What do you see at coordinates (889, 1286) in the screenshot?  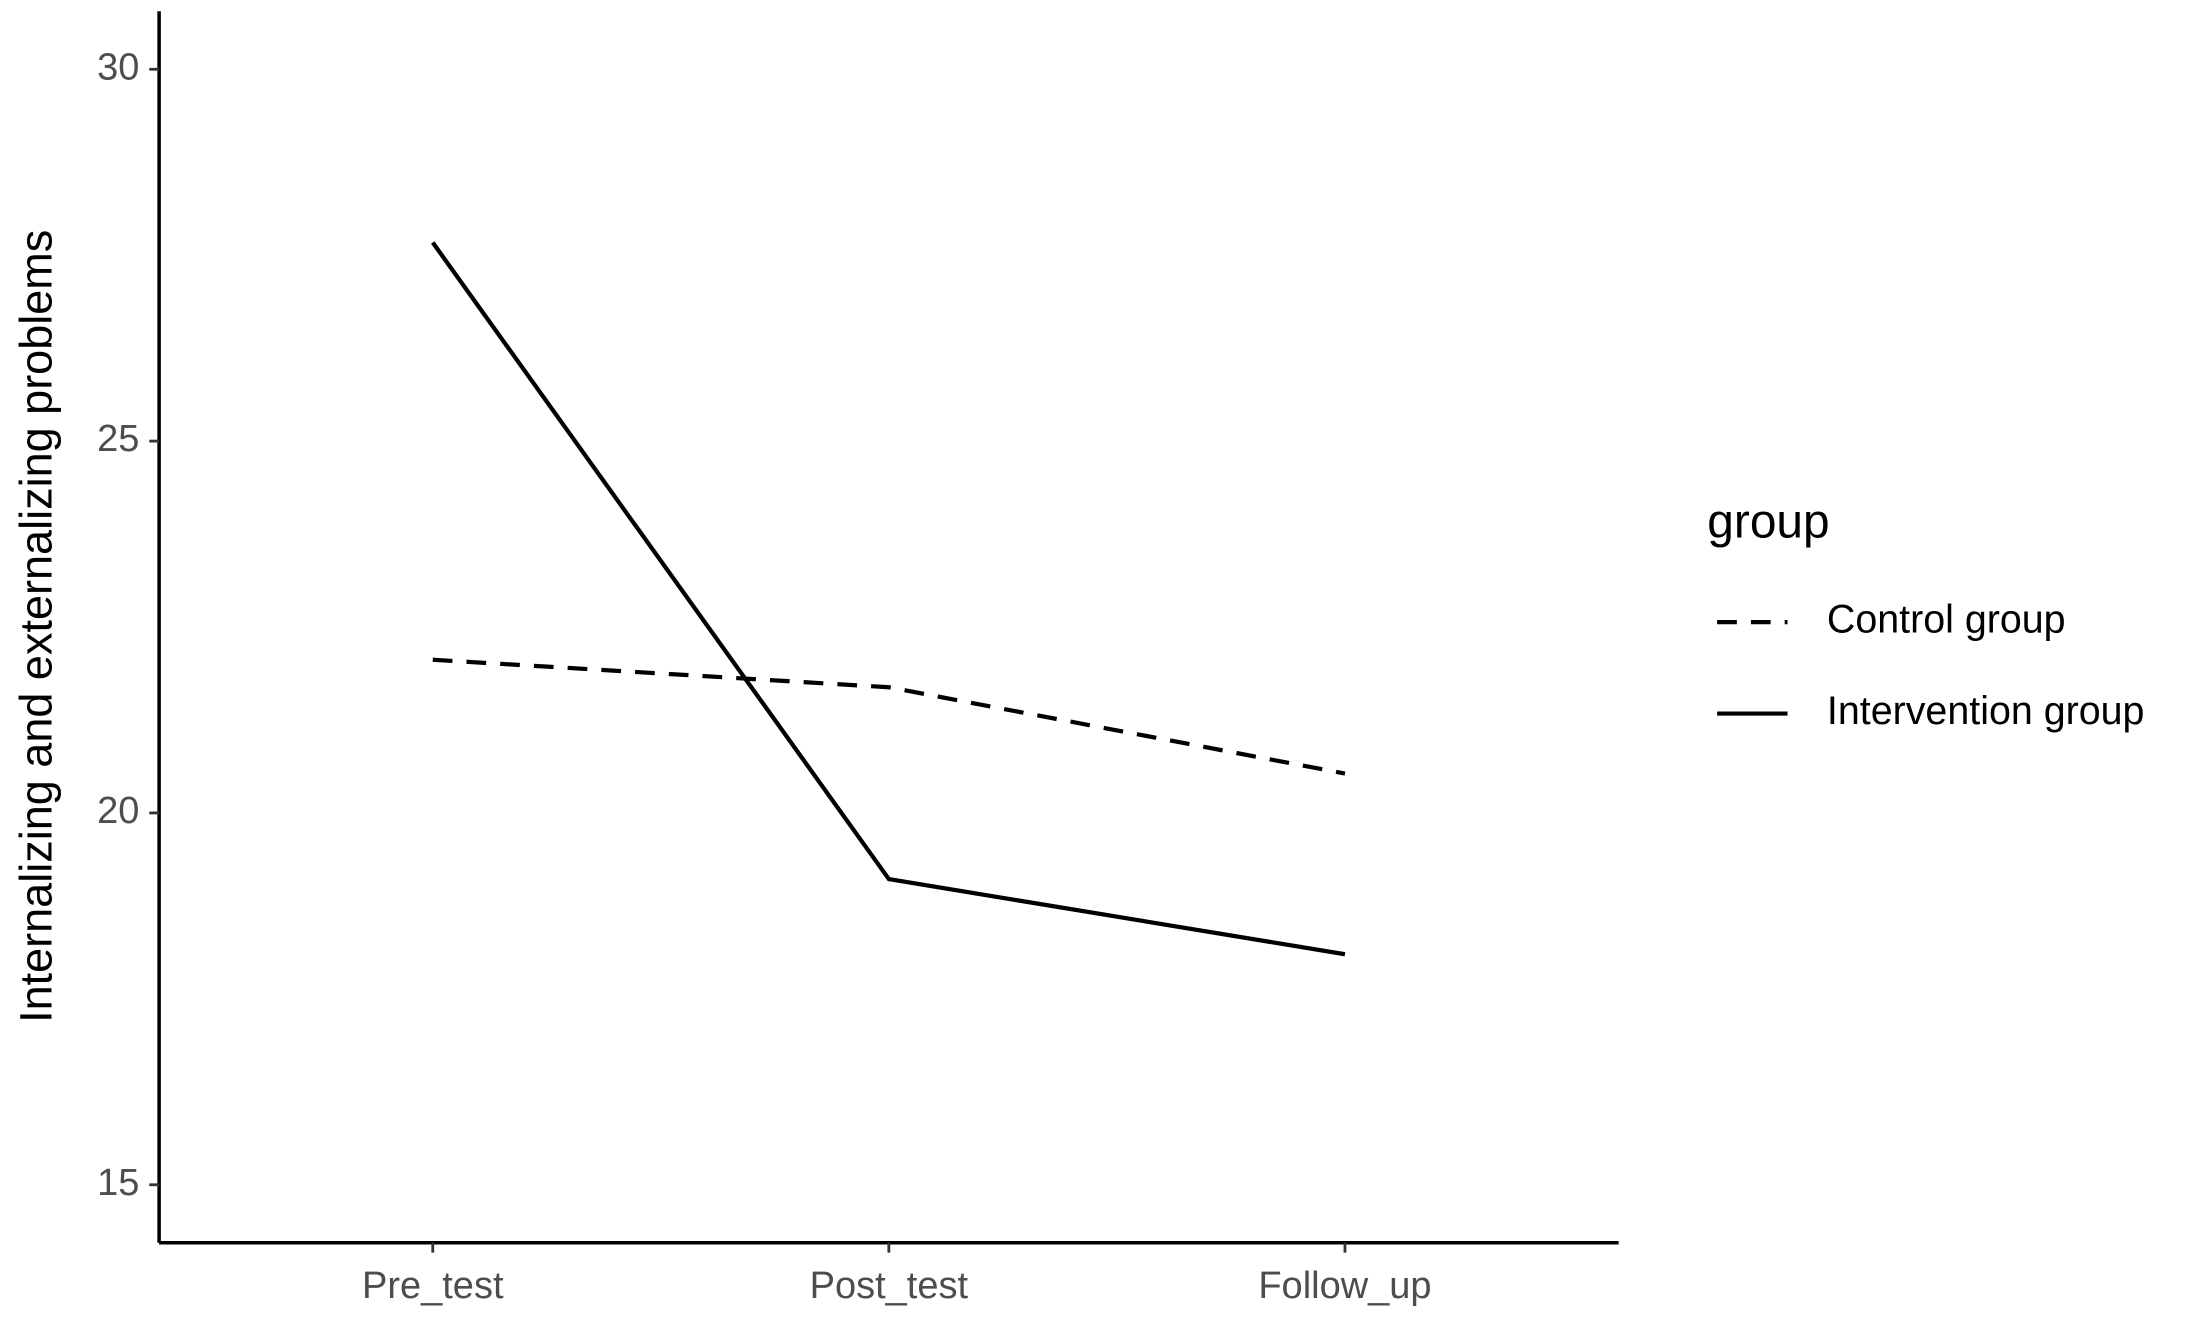 I see `x-tick-label: Post_test` at bounding box center [889, 1286].